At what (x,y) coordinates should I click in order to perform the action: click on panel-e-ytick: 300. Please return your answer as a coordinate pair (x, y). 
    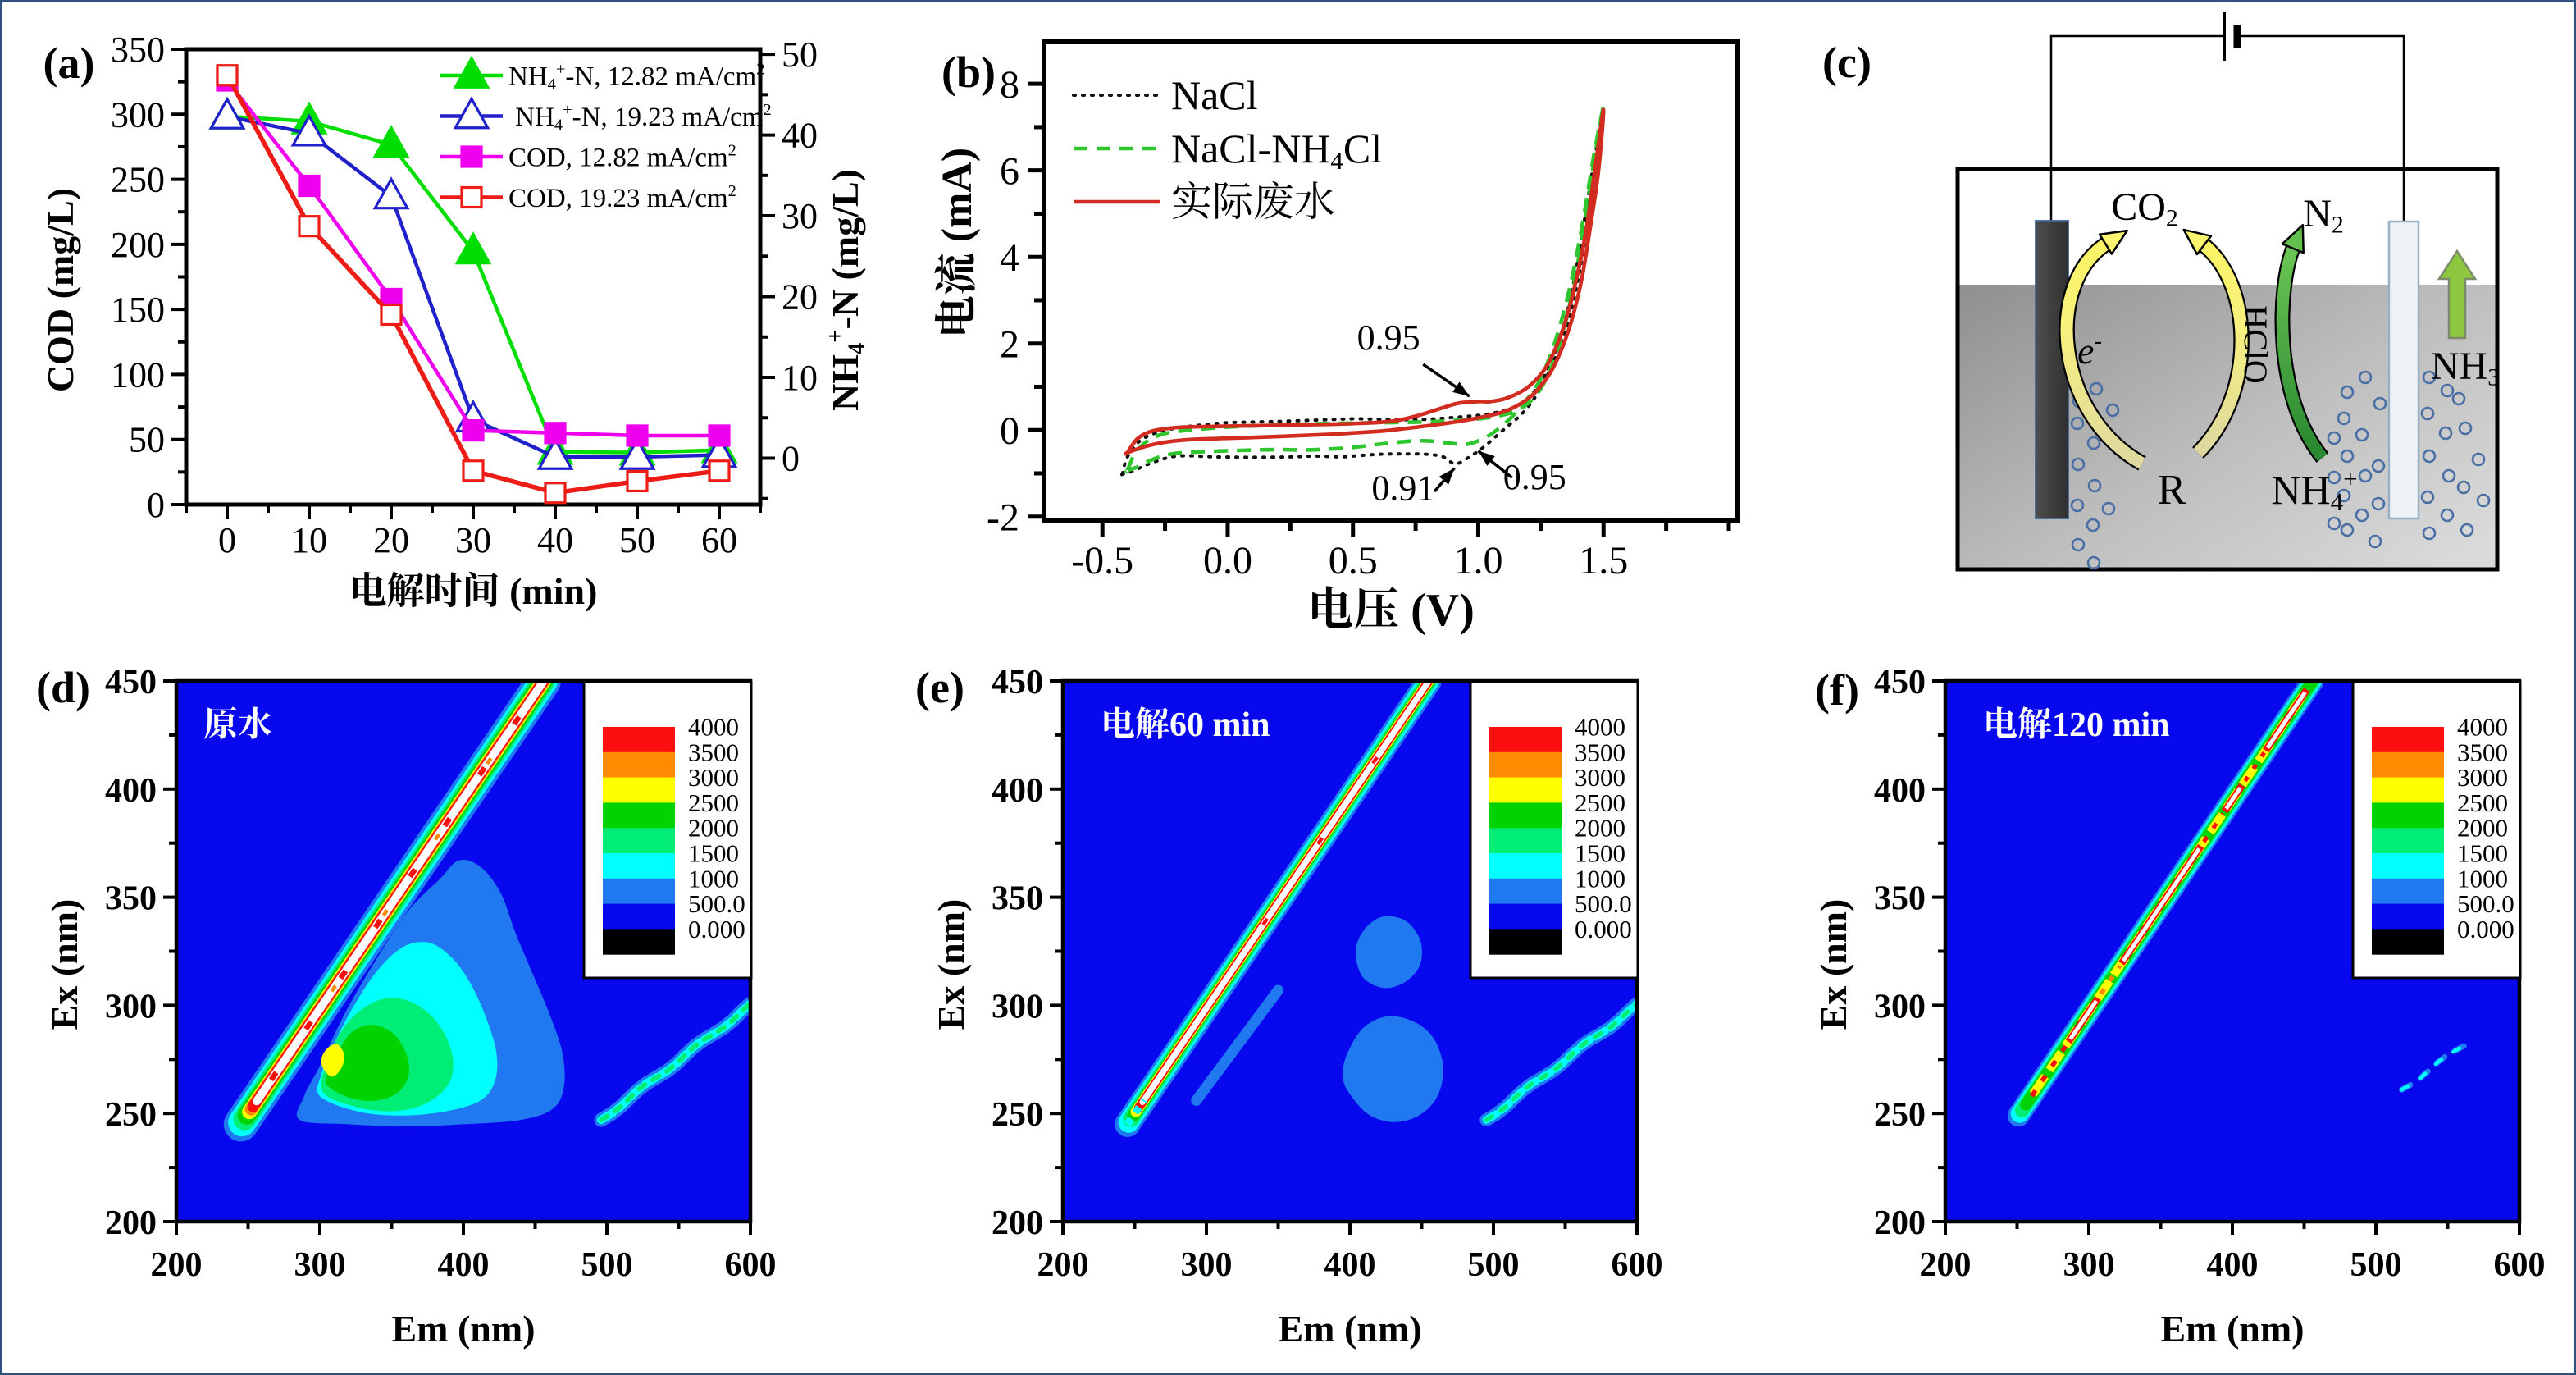
    Looking at the image, I should click on (1017, 1007).